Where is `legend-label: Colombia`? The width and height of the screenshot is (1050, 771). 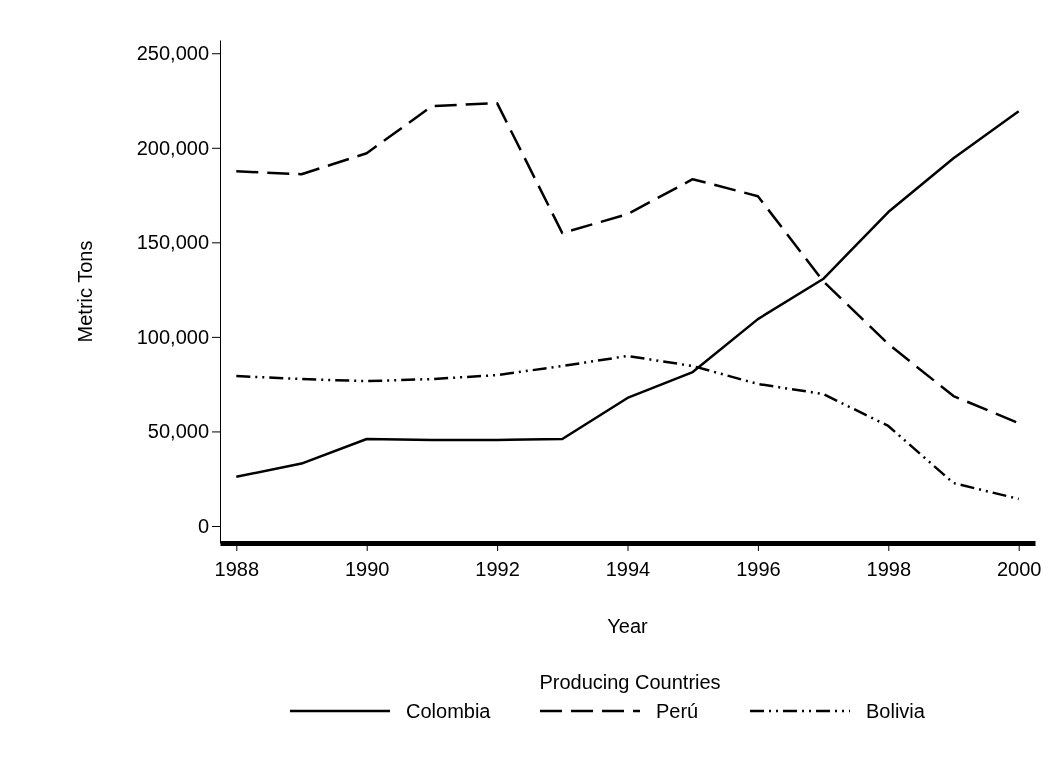
legend-label: Colombia is located at coordinates (449, 711).